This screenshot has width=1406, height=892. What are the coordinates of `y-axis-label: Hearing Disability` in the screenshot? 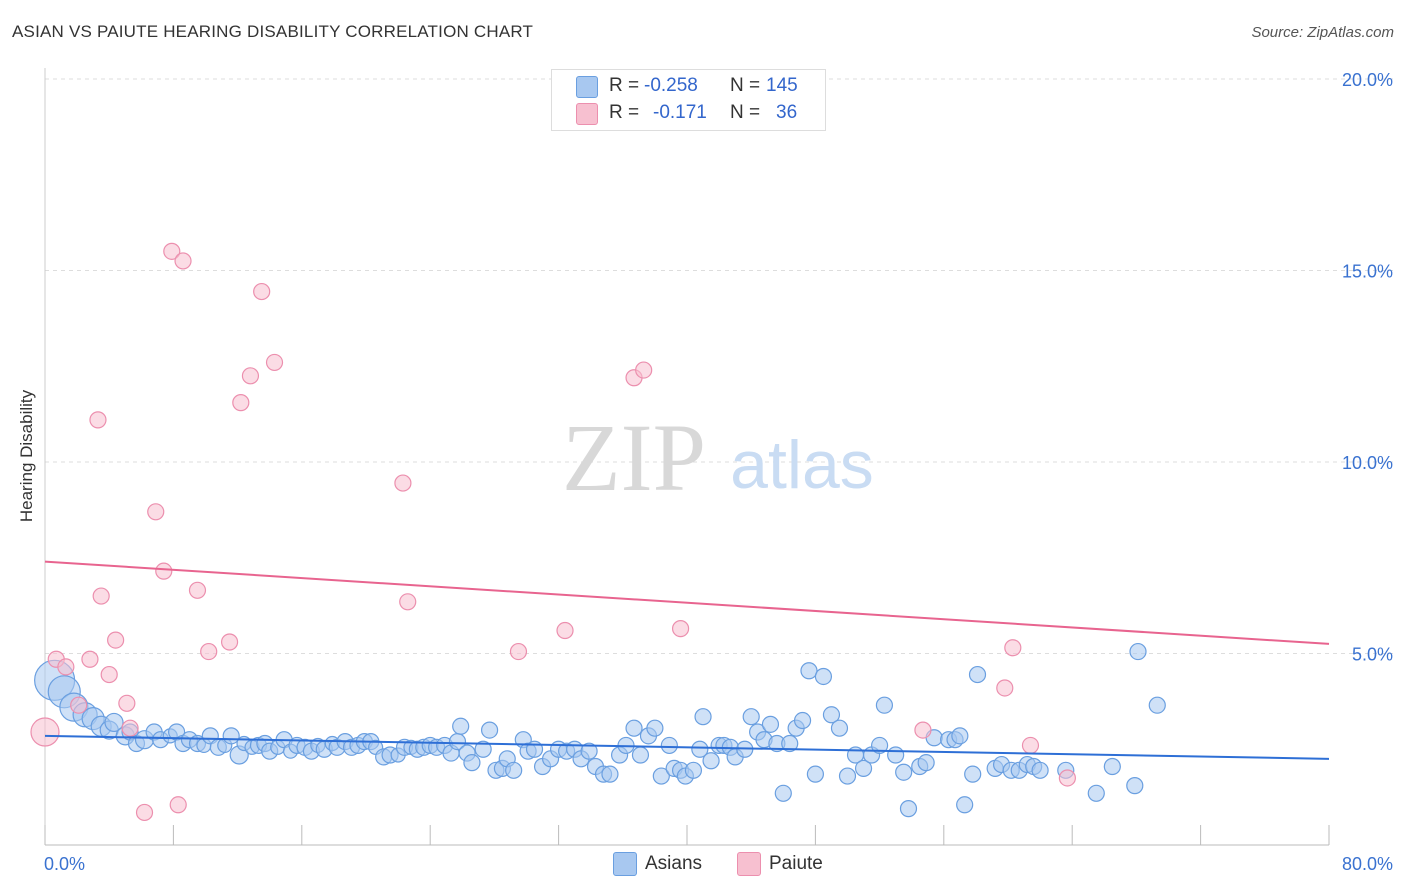 It's located at (26, 456).